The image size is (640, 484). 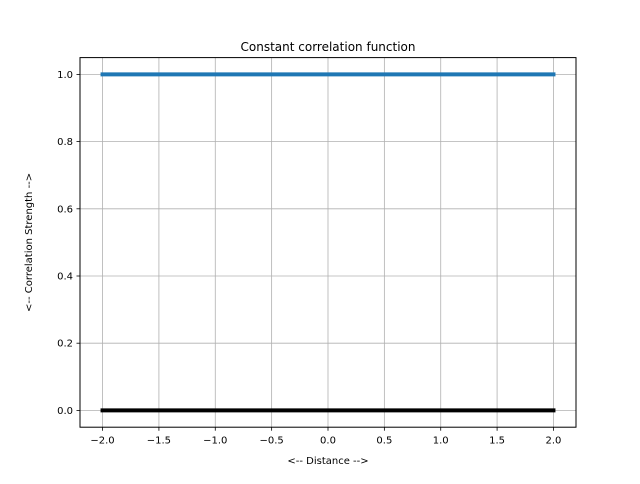 What do you see at coordinates (215, 441) in the screenshot?
I see `x-tick-label: −1.0` at bounding box center [215, 441].